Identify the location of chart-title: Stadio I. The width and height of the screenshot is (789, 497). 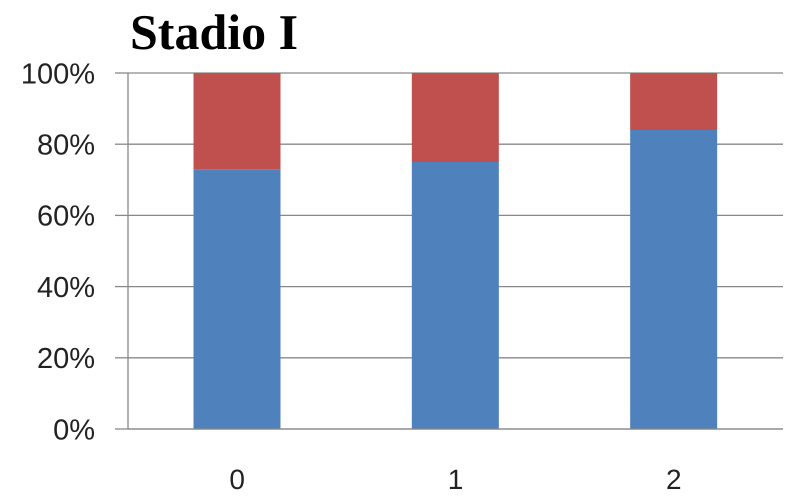
(214, 32).